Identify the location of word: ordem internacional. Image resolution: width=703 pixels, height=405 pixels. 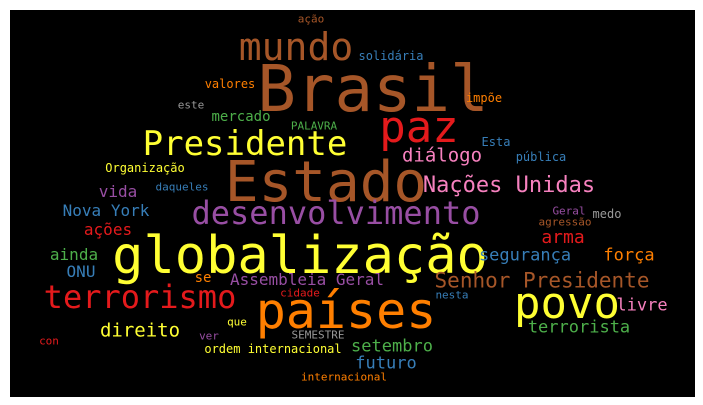
(273, 349).